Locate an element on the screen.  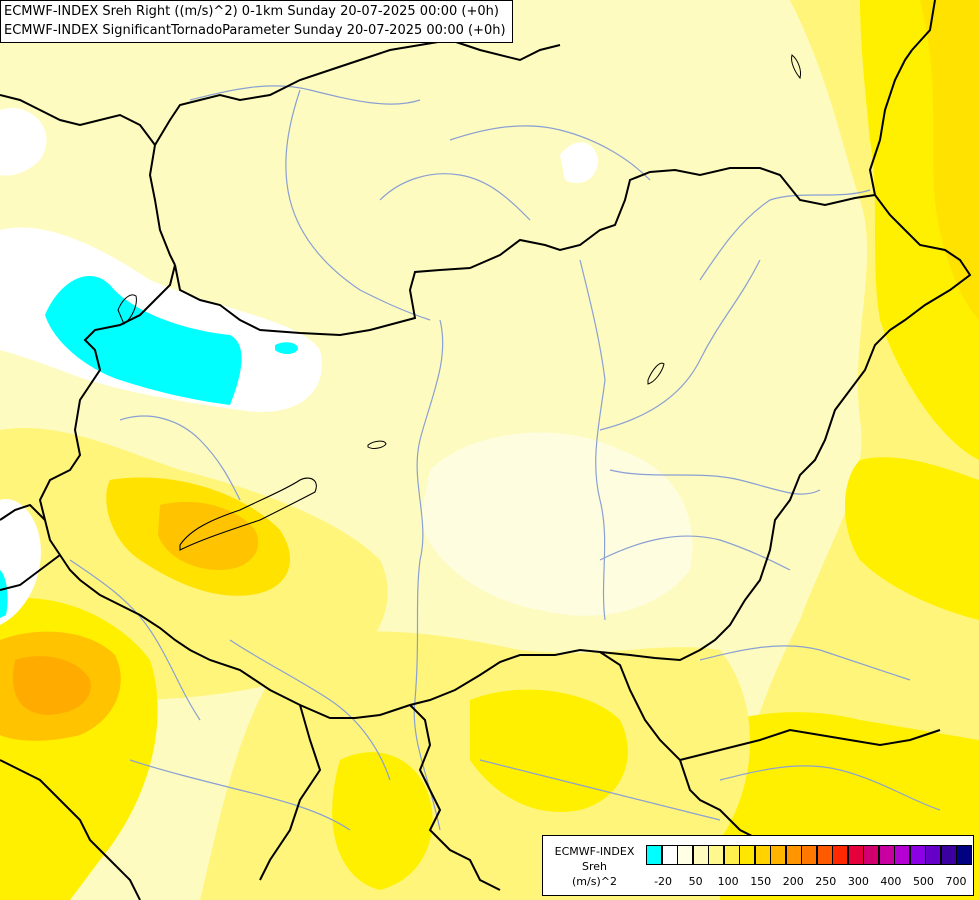
field-white-nw is located at coordinates (23, 142).